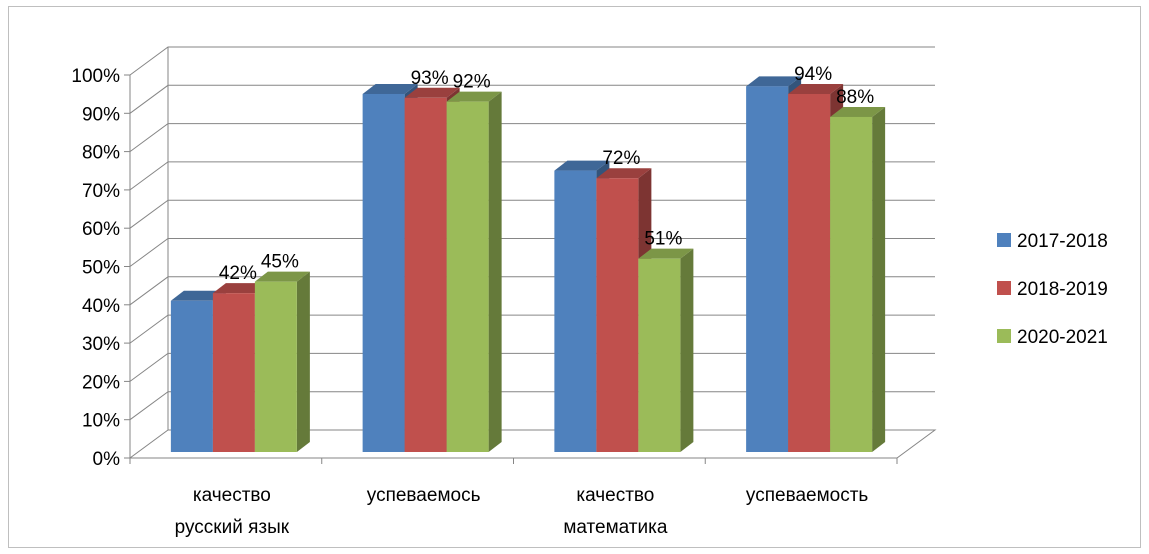 This screenshot has width=1149, height=554. I want to click on chart-floor, so click(532, 444).